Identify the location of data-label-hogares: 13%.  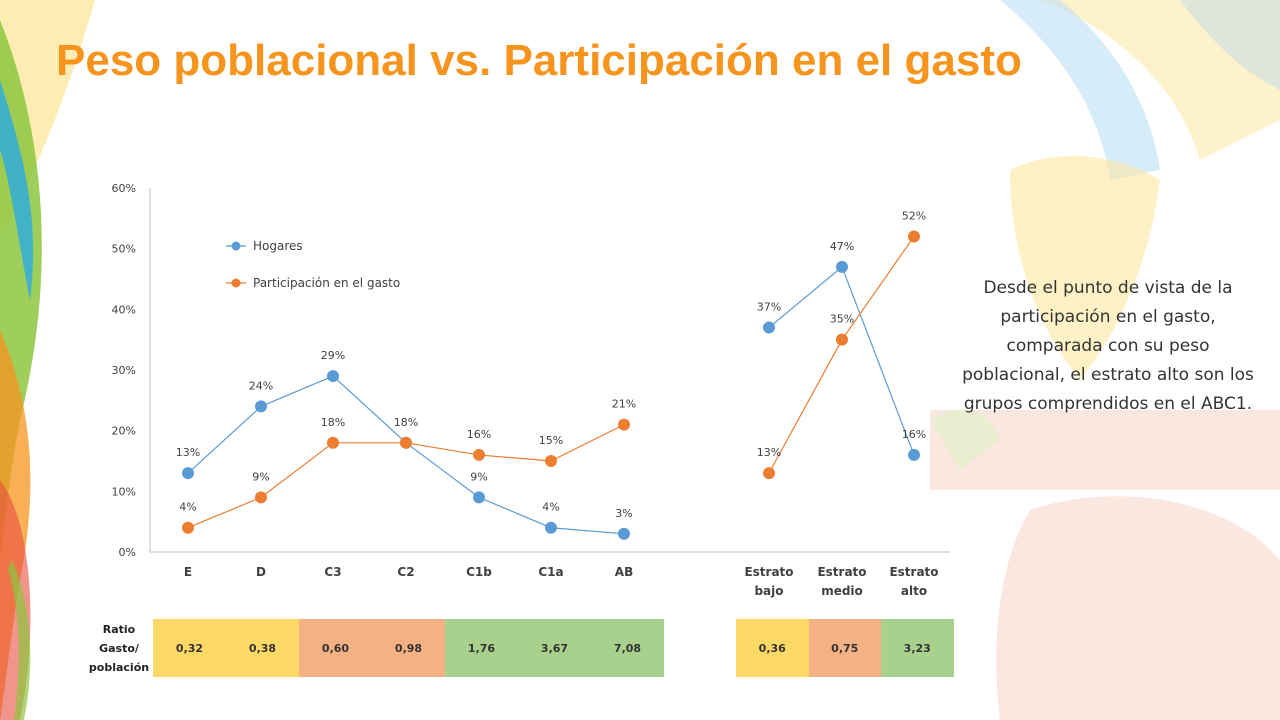
(188, 452).